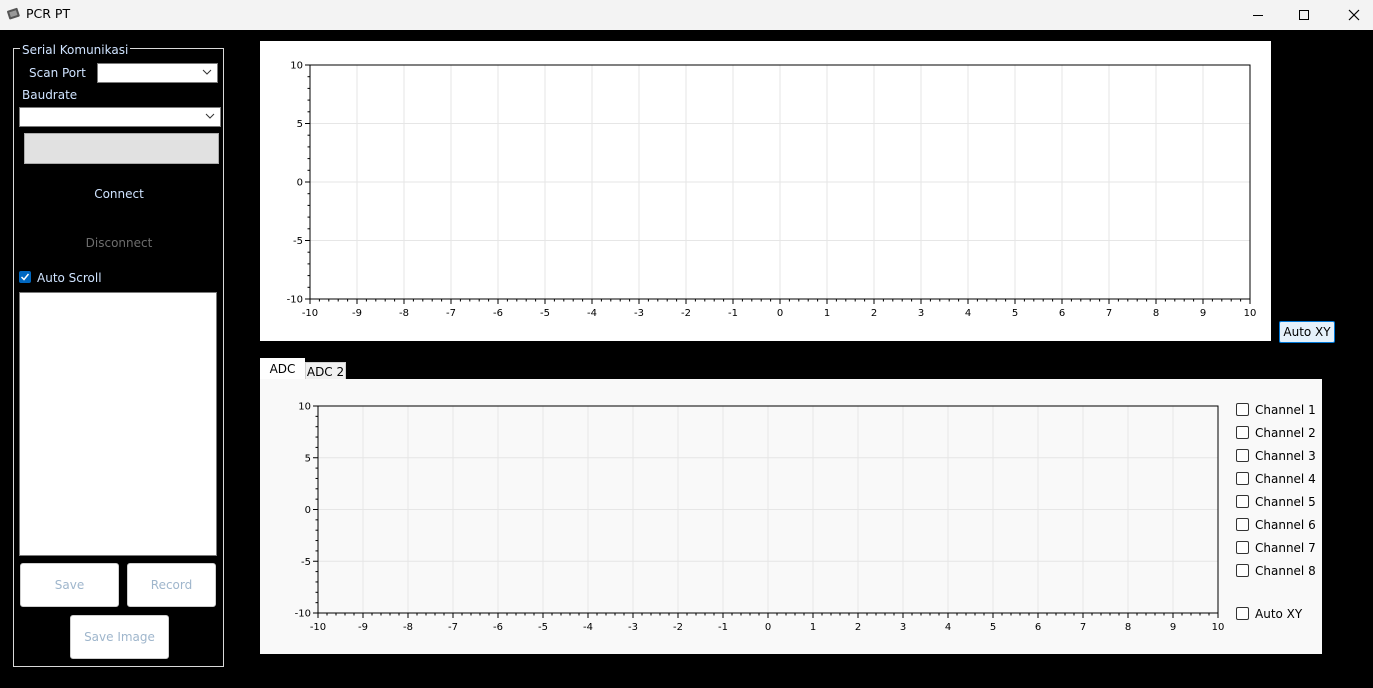  Describe the element at coordinates (1250, 313) in the screenshot. I see `x-tick-label: 10` at that location.